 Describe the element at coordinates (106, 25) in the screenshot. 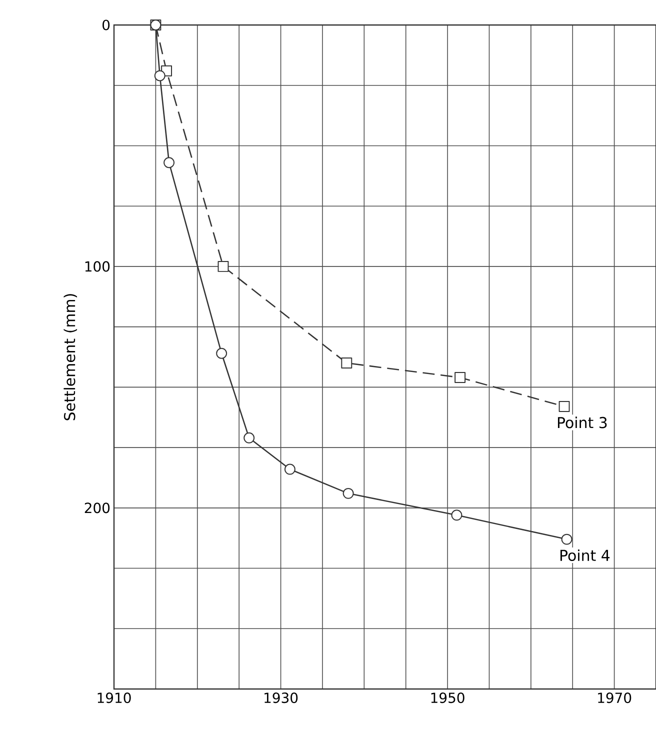

I see `y-tick-label: 0` at that location.